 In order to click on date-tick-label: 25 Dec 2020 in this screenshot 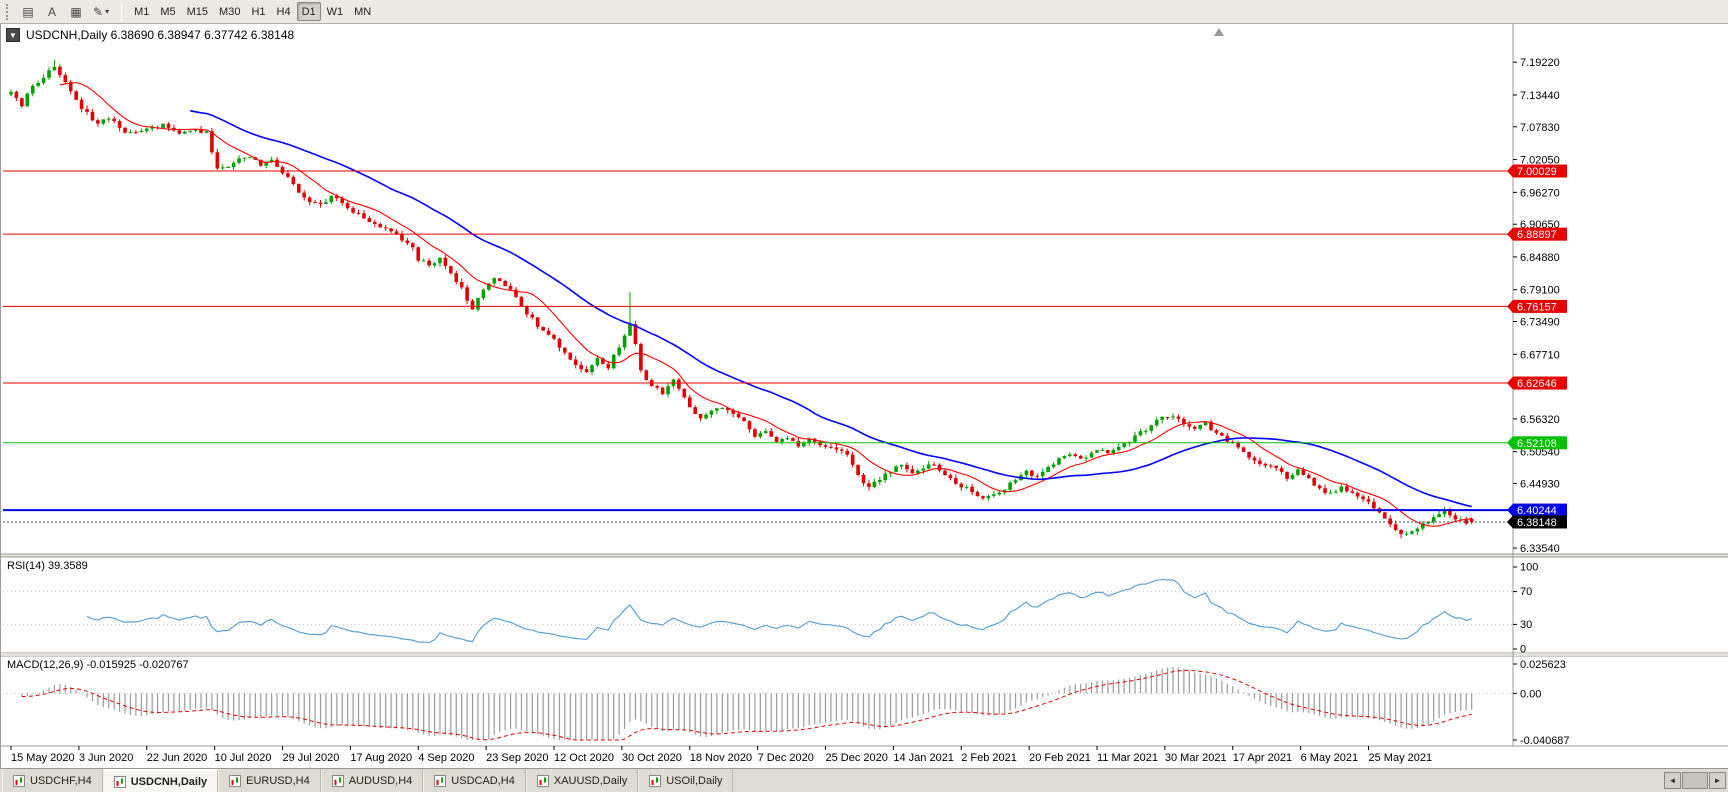, I will do `click(857, 758)`.